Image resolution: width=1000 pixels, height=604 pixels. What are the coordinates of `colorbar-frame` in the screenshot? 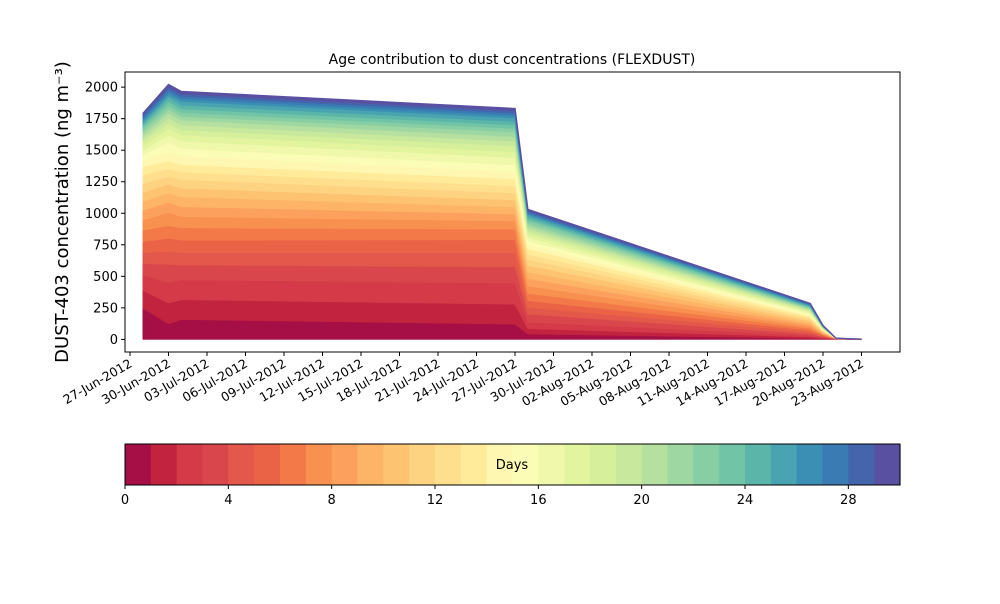 It's located at (512, 464).